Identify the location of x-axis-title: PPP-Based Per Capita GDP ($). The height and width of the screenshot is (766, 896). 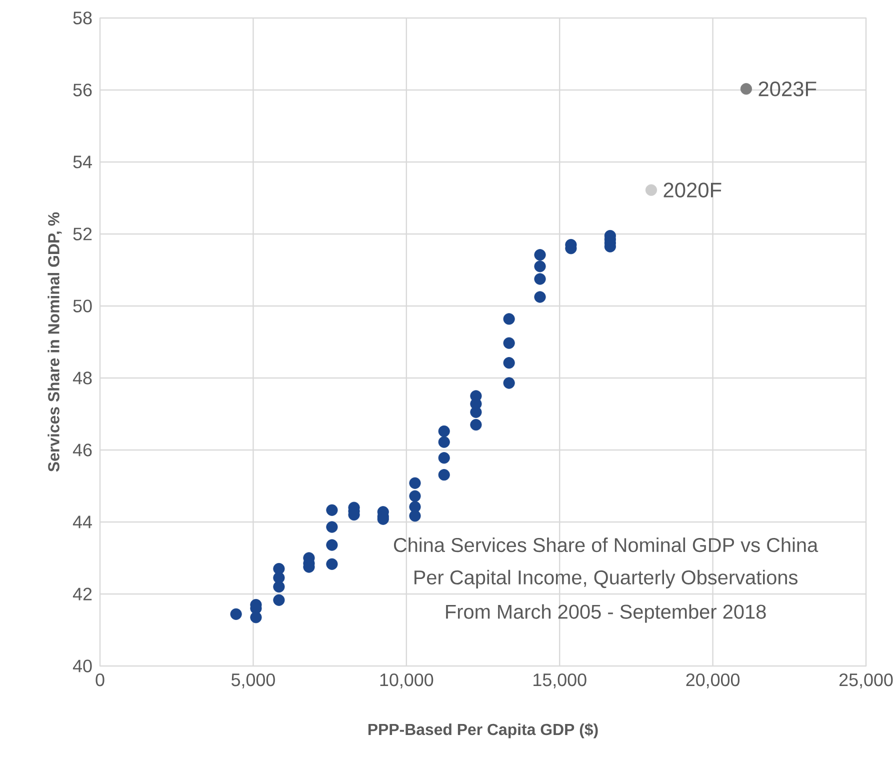
(483, 730).